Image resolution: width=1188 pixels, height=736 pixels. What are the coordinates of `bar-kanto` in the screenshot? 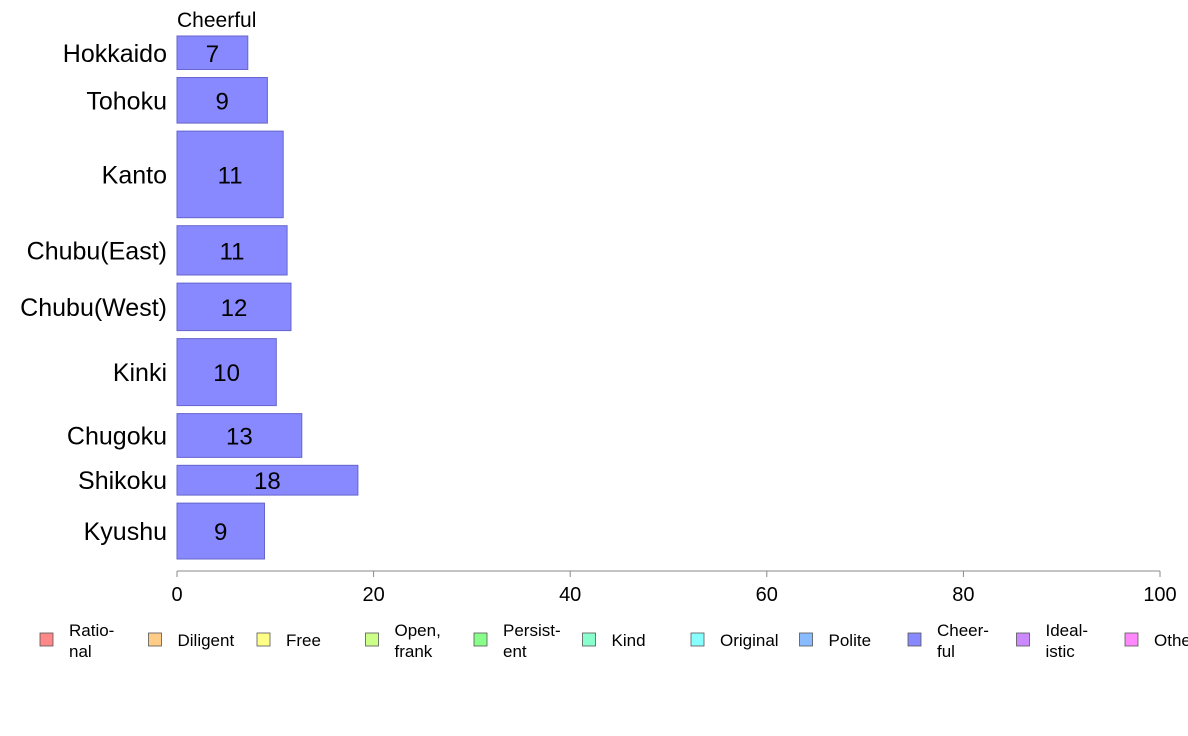 It's located at (230, 174).